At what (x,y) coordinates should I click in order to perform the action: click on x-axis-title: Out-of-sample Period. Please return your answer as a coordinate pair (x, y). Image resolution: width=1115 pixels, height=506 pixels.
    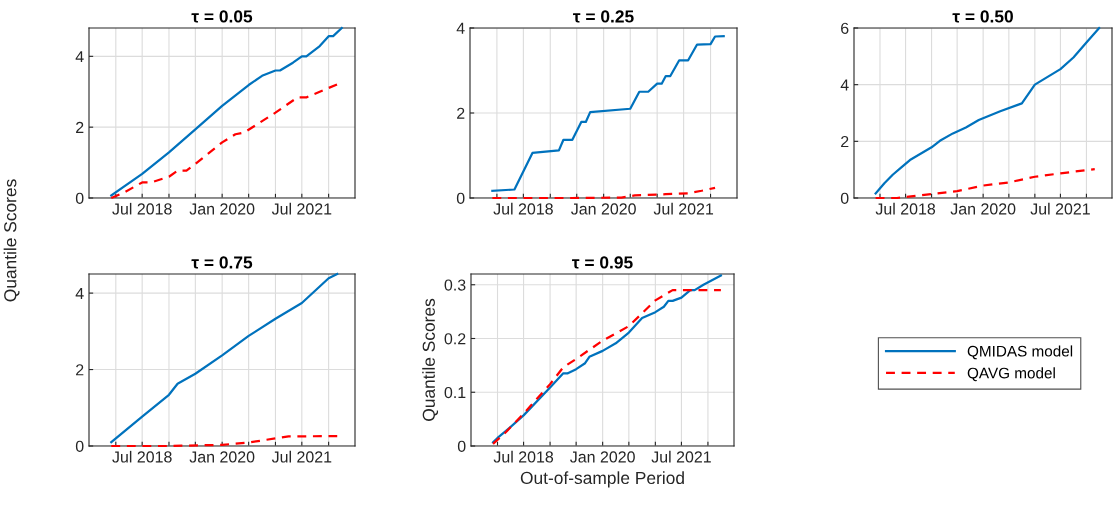
    Looking at the image, I should click on (602, 479).